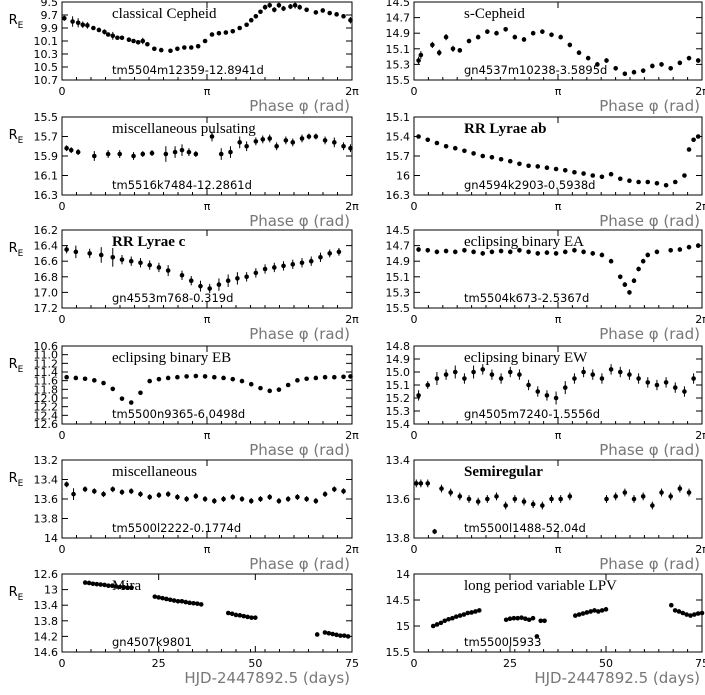 The height and width of the screenshot is (695, 705). What do you see at coordinates (403, 574) in the screenshot?
I see `y-tick-label: 14` at bounding box center [403, 574].